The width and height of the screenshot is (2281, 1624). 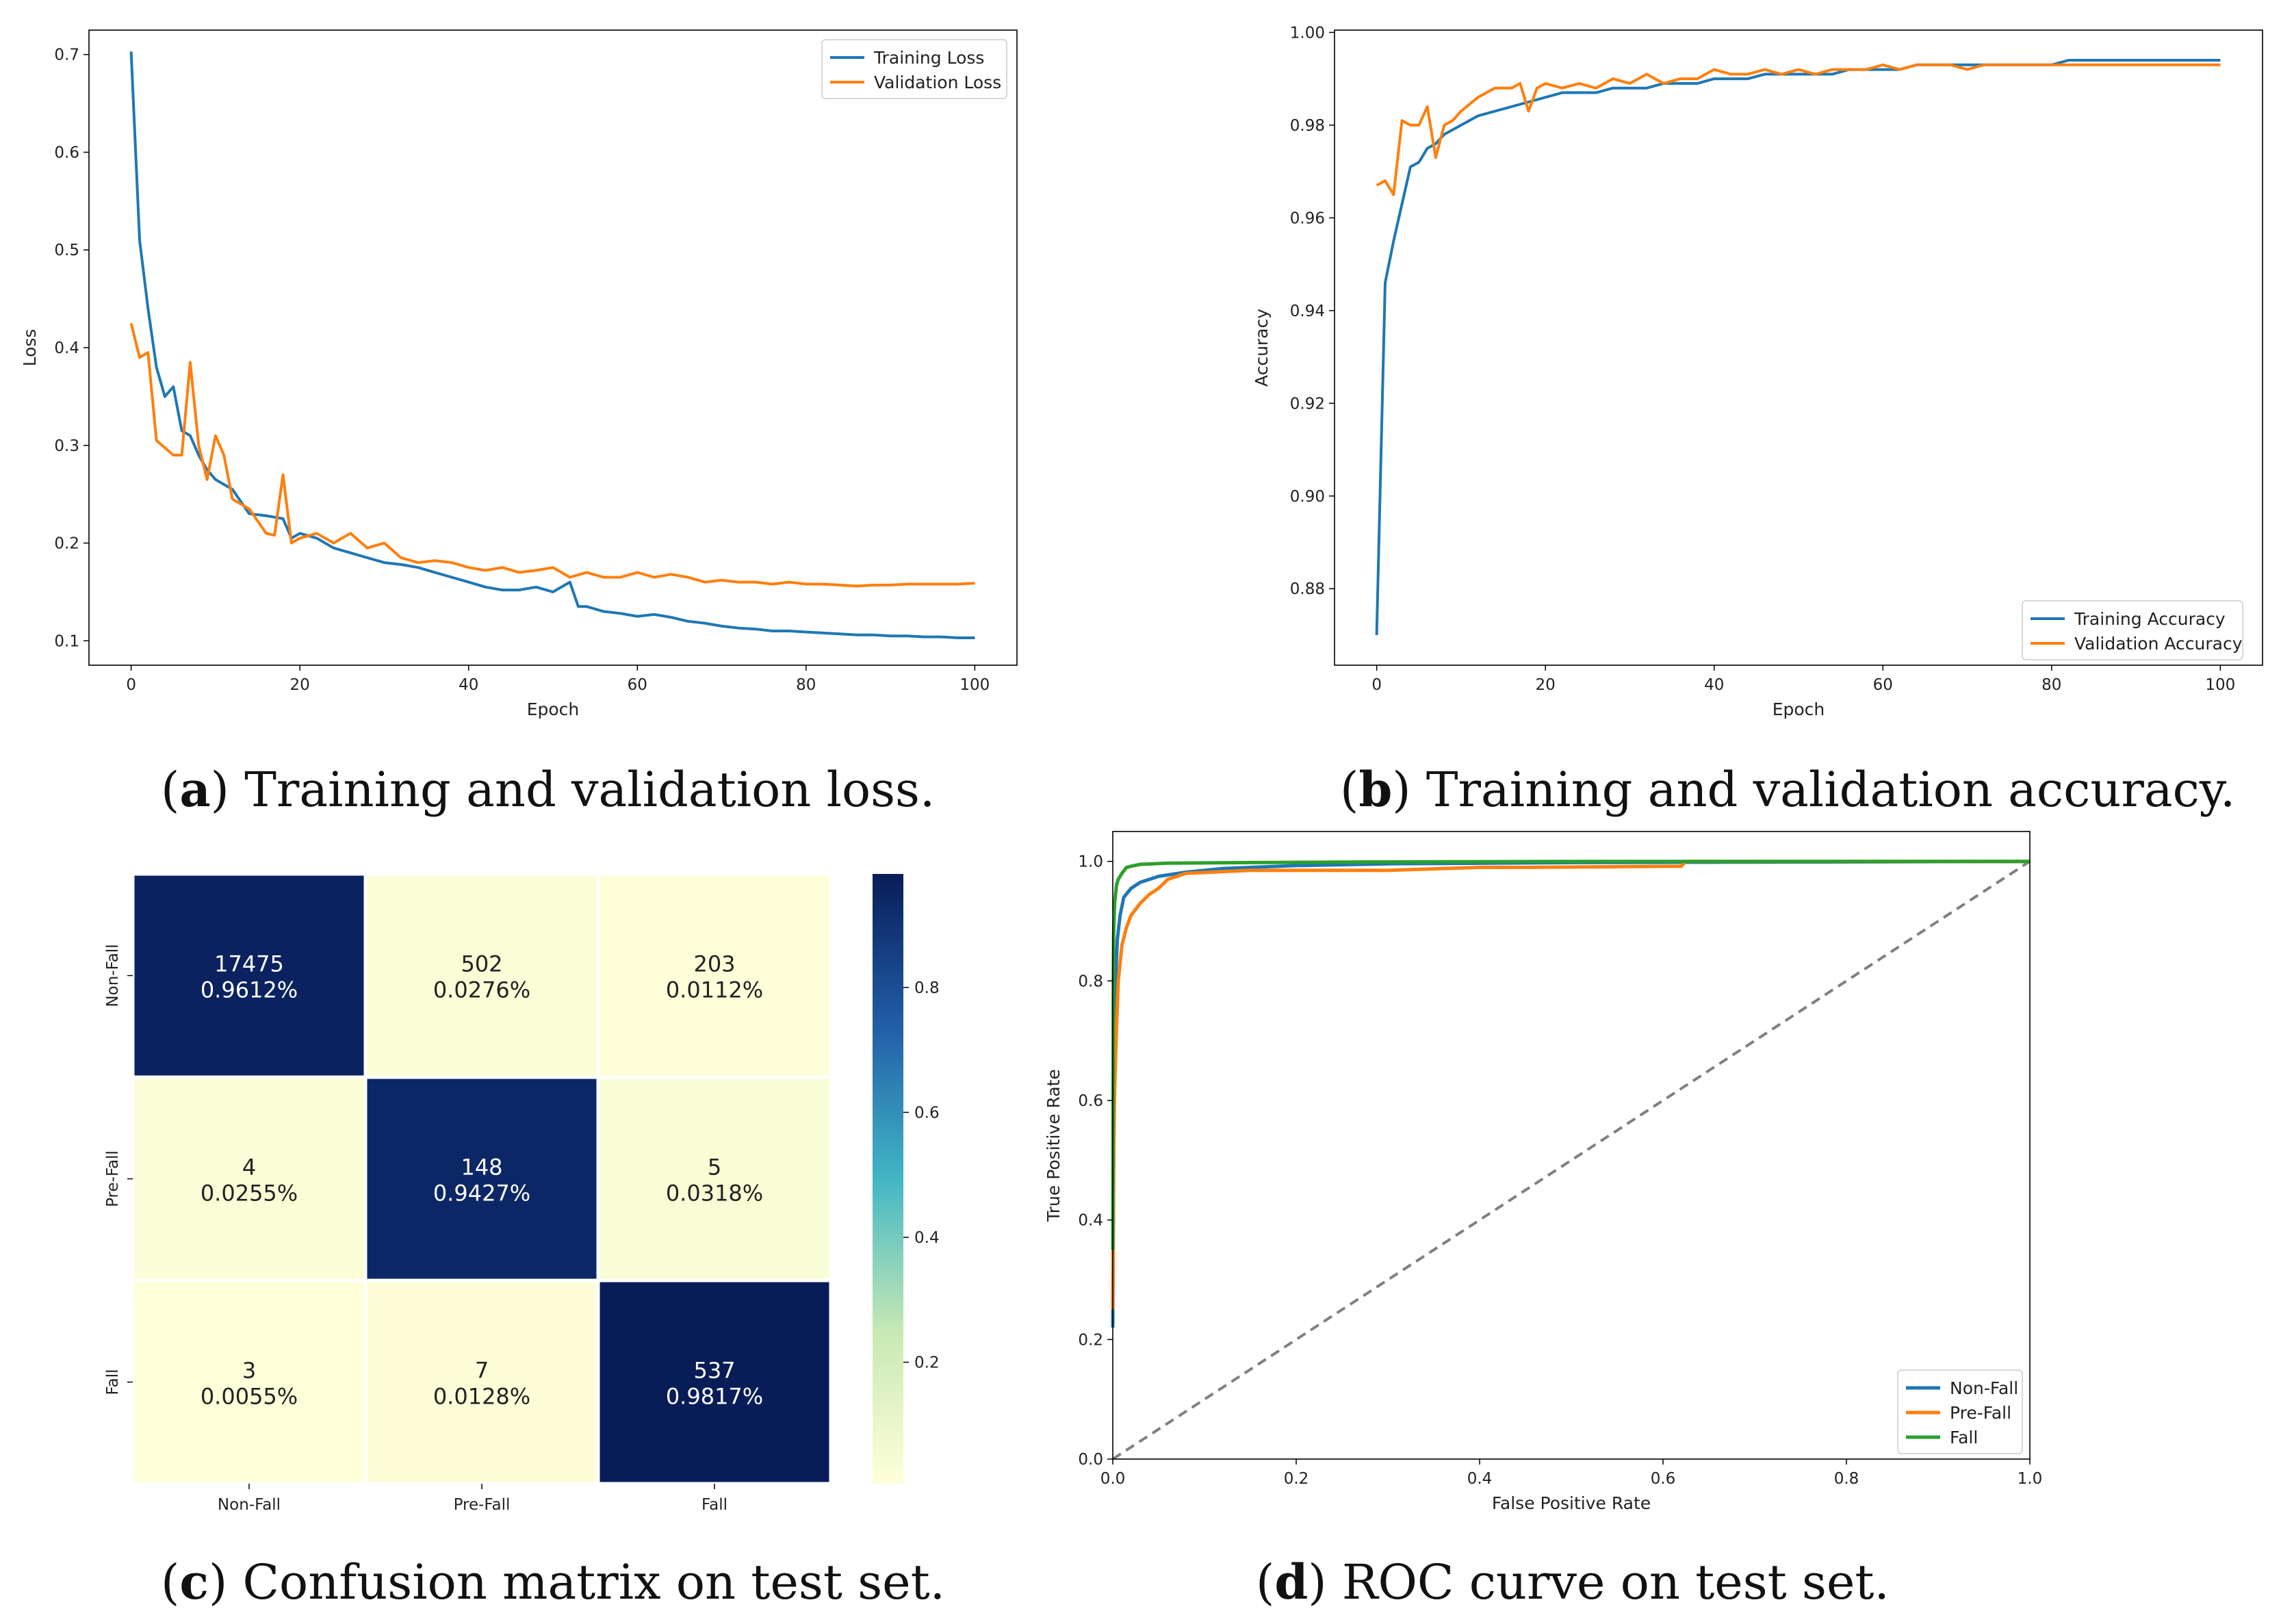 What do you see at coordinates (249, 1505) in the screenshot?
I see `col-label: Non-Fall` at bounding box center [249, 1505].